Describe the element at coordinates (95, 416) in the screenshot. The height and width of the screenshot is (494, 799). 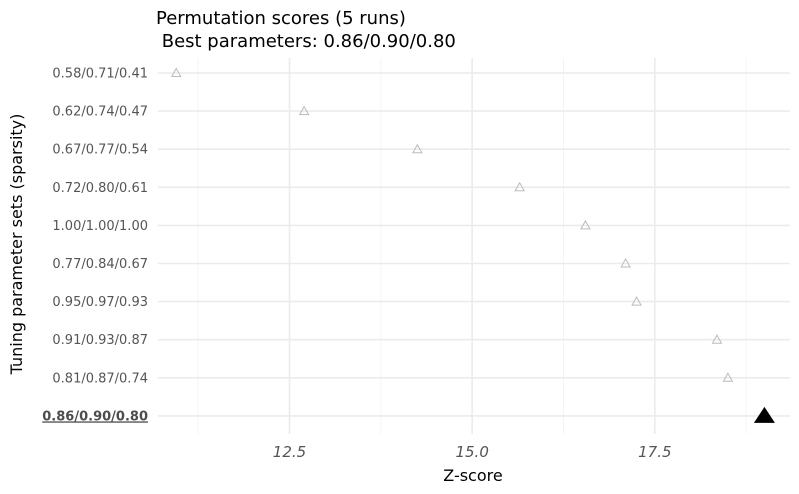
I see `y-tick-label-best: 0.86/0.90/0.80` at that location.